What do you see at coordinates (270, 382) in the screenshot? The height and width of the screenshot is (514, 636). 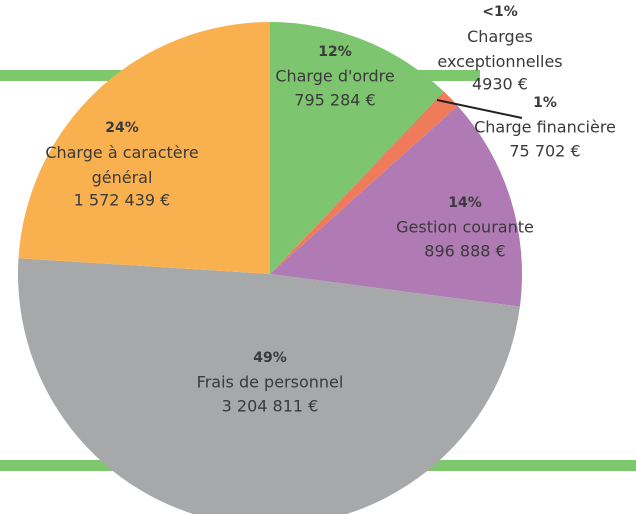 I see `slice-label: Frais de personnel` at bounding box center [270, 382].